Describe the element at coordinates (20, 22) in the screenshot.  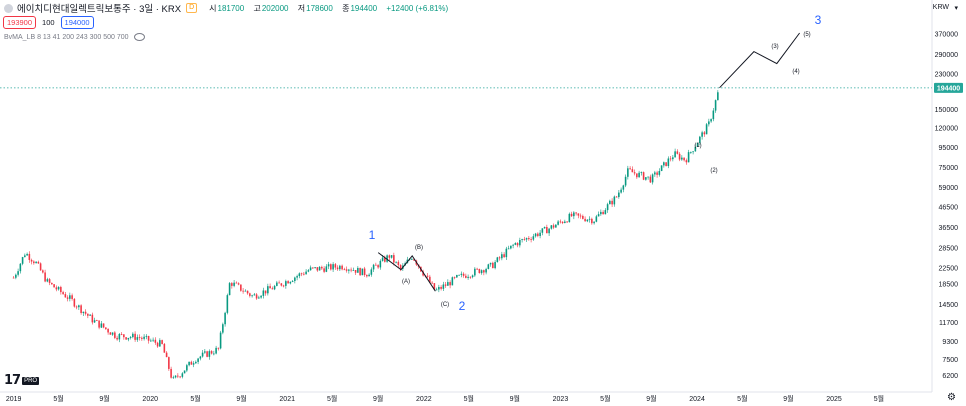
I see `sell-price-button: 193900` at that location.